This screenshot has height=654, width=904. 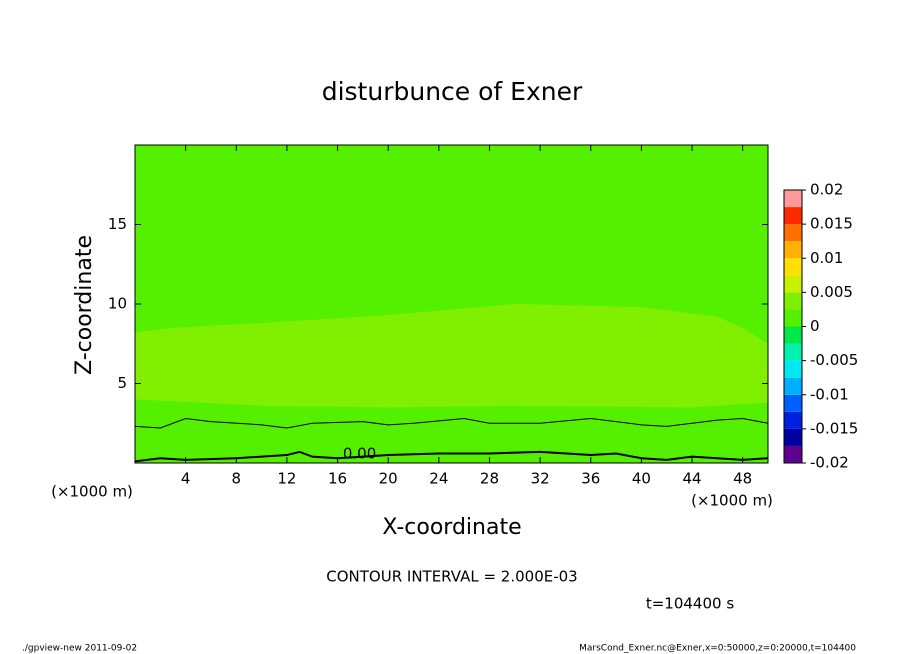 What do you see at coordinates (590, 479) in the screenshot?
I see `x-tick-label: 36` at bounding box center [590, 479].